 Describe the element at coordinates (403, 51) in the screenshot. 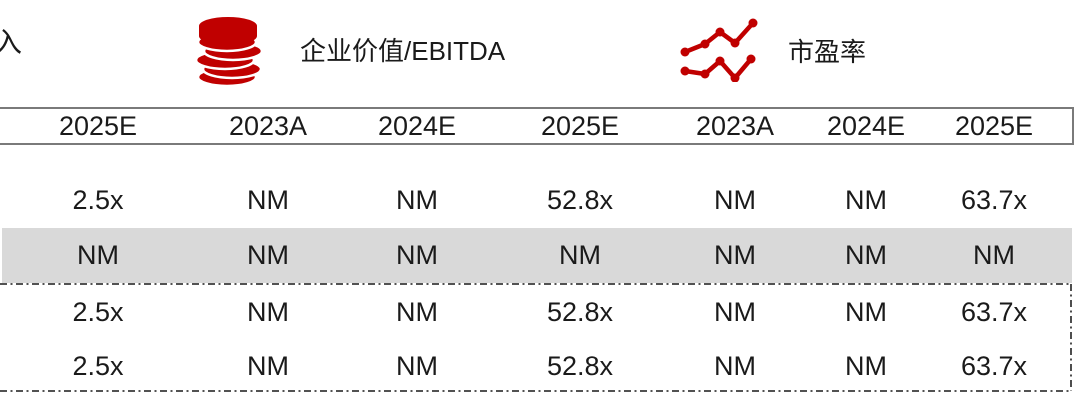

I see `legend-label-ev-ebitda: 企业价值/EBITDA` at that location.